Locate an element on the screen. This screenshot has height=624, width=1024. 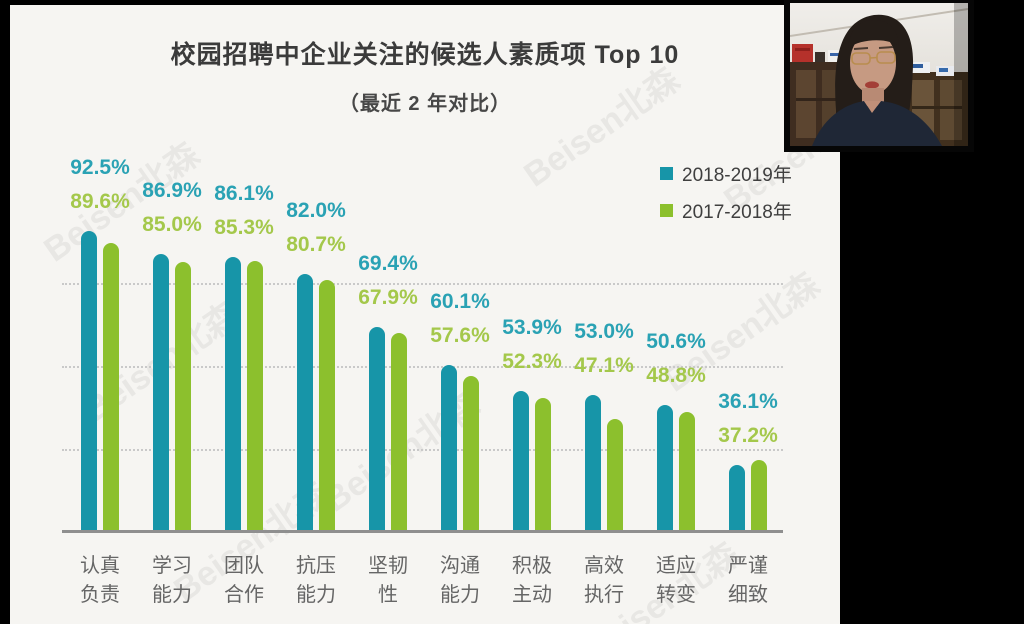
value-label-2017-2018年: 67.9% is located at coordinates (388, 297).